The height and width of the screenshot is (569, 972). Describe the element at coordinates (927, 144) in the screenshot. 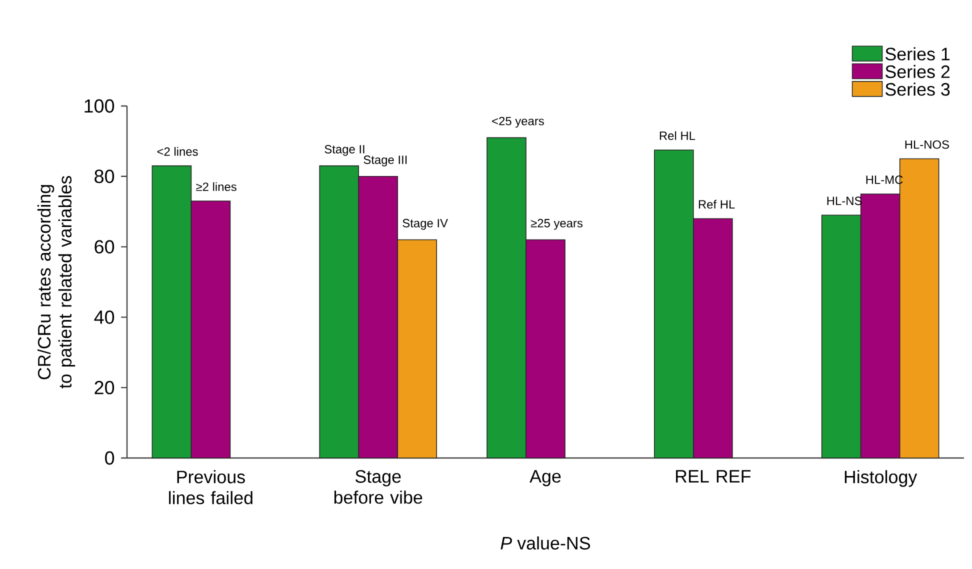

I see `annotation: HL-NOS` at that location.